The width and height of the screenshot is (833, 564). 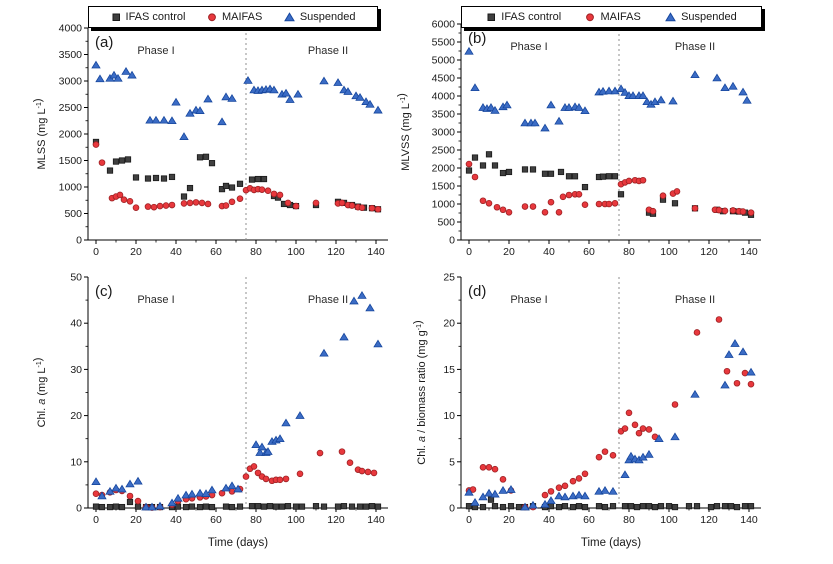 I want to click on x-tick-label: 60, so click(x=216, y=252).